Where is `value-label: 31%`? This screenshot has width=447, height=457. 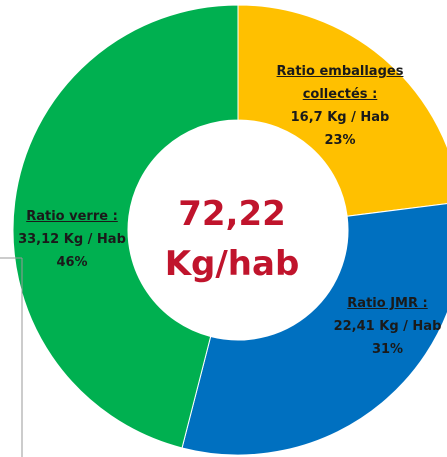 value-label: 31% is located at coordinates (387, 349).